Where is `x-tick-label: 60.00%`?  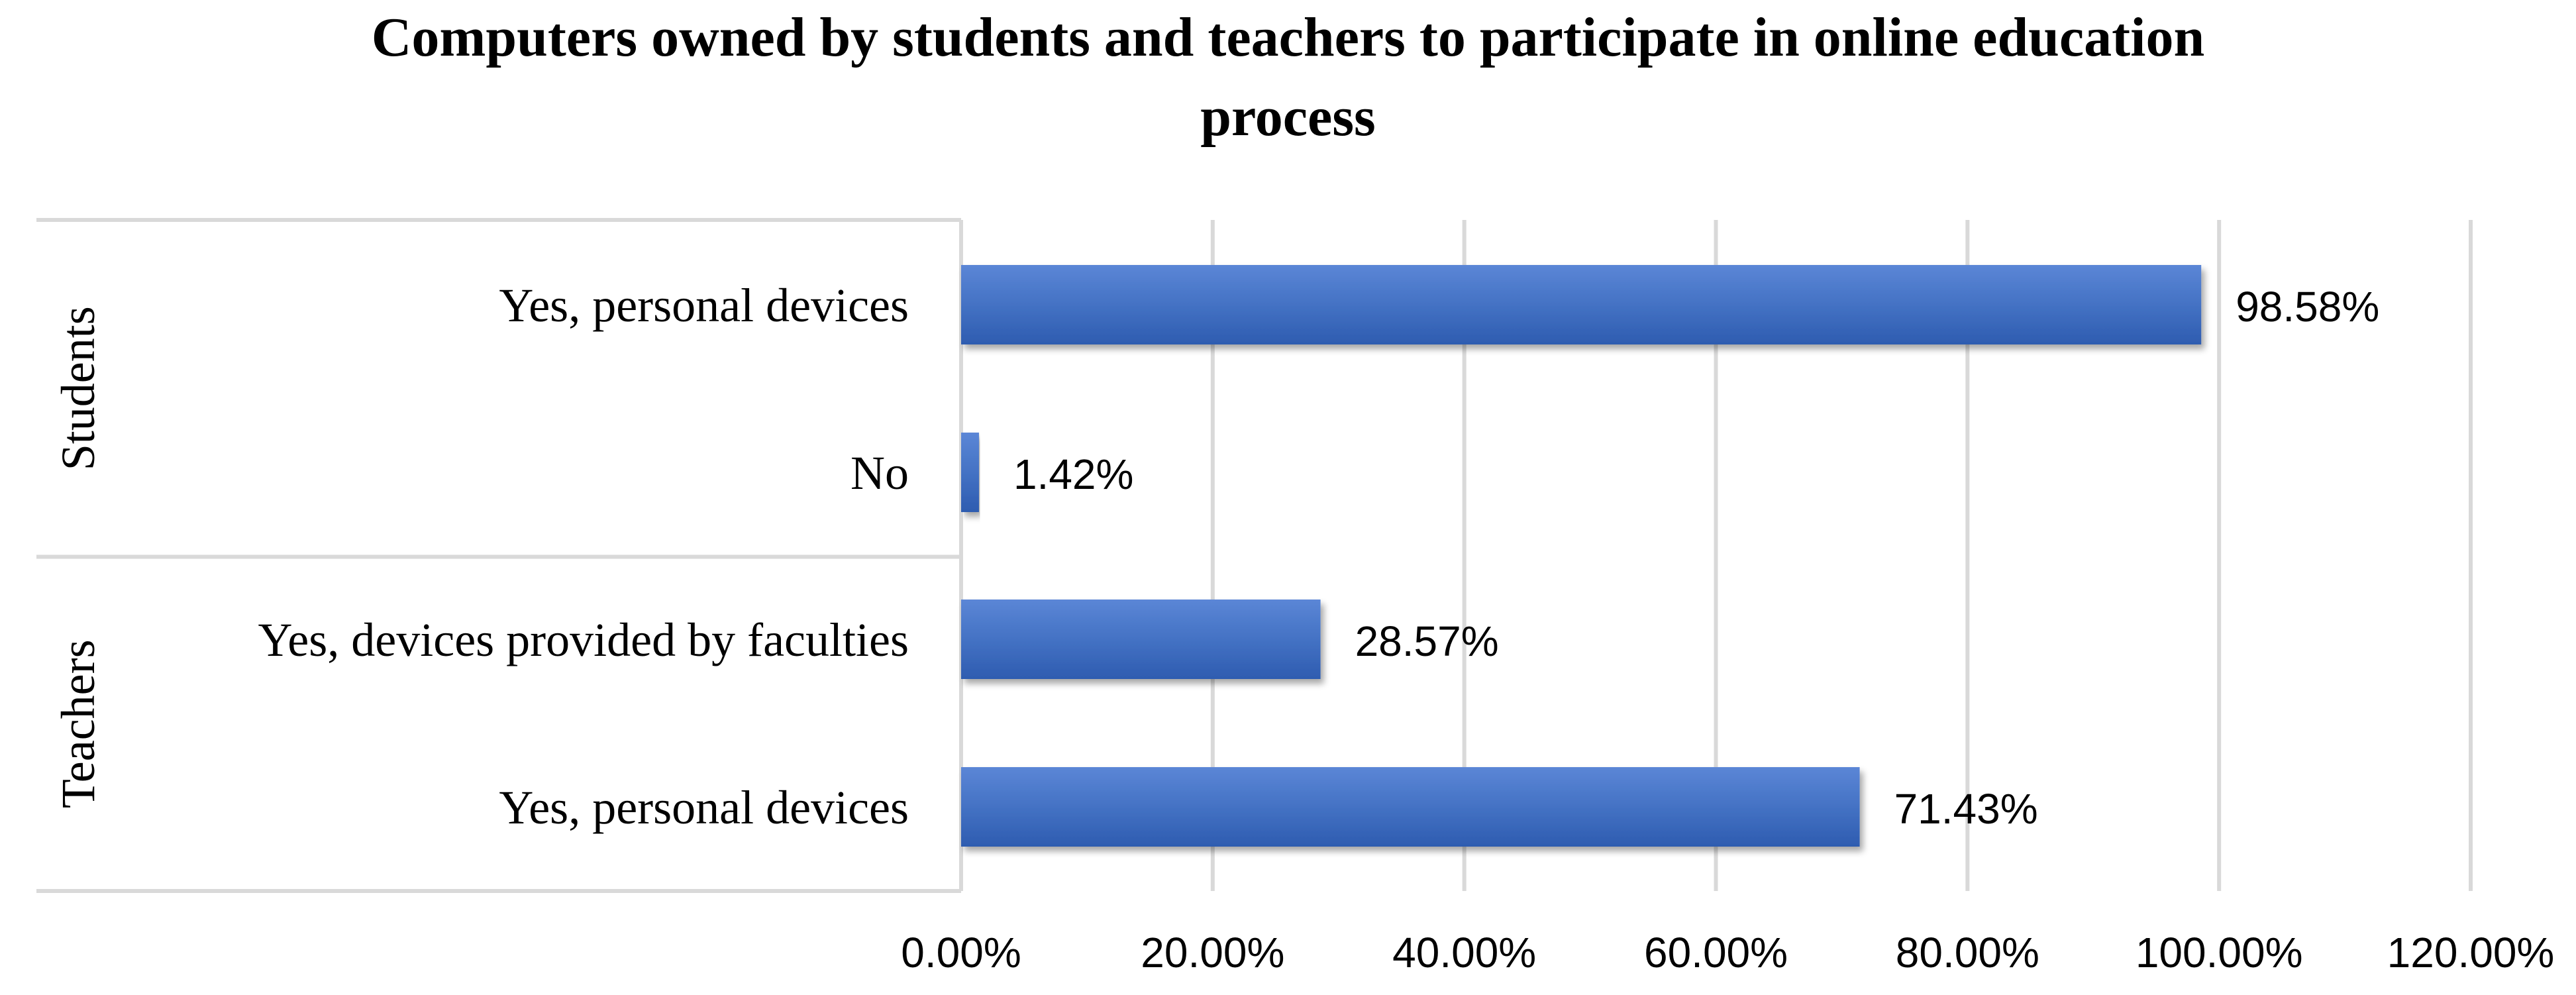
x-tick-label: 60.00% is located at coordinates (1716, 952).